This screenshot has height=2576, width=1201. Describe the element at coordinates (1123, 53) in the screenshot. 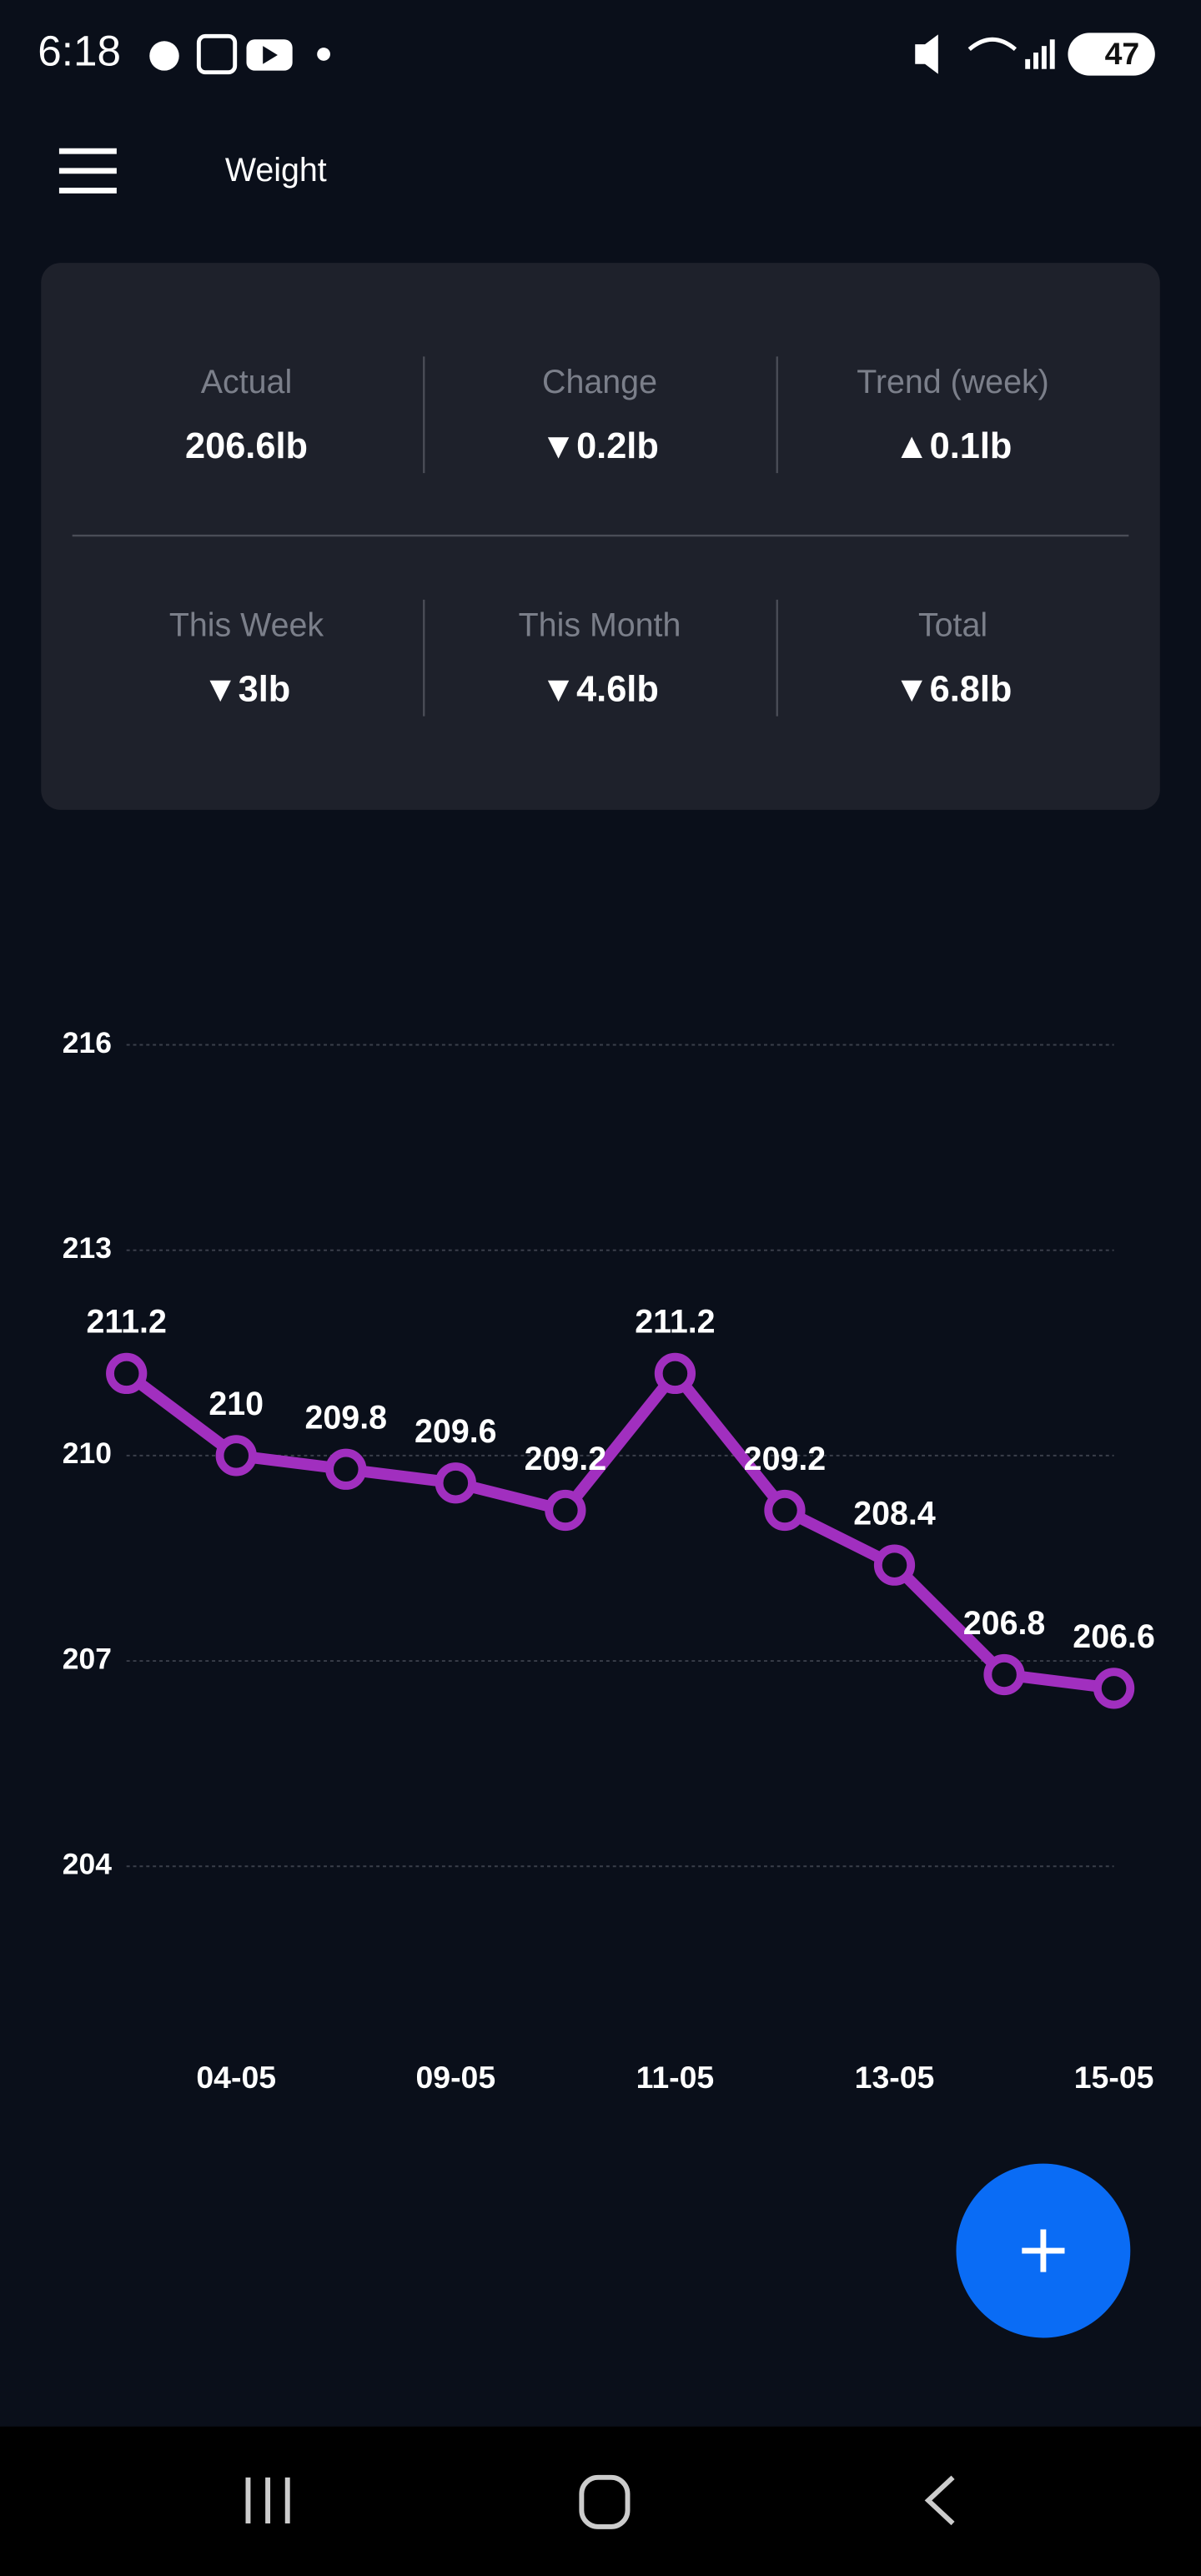

I see `battery-level: 47` at that location.